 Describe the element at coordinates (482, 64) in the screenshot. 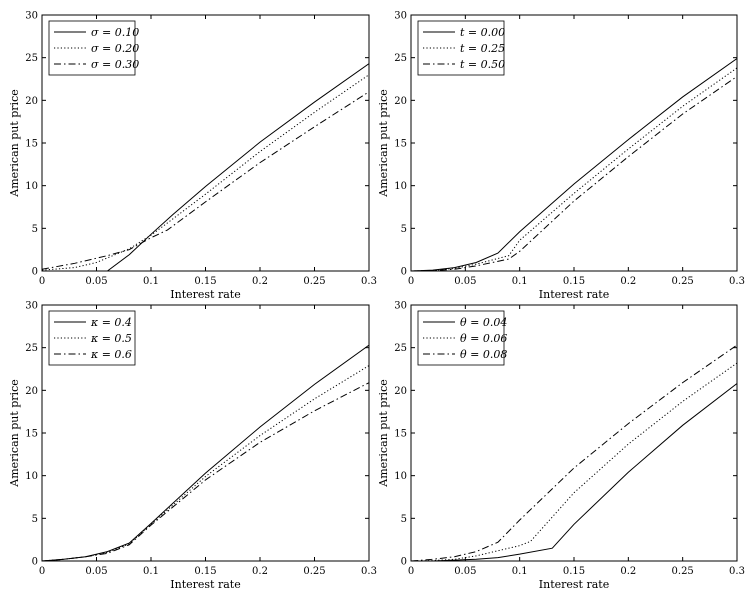

I see `legend-label: t = 0.50` at that location.